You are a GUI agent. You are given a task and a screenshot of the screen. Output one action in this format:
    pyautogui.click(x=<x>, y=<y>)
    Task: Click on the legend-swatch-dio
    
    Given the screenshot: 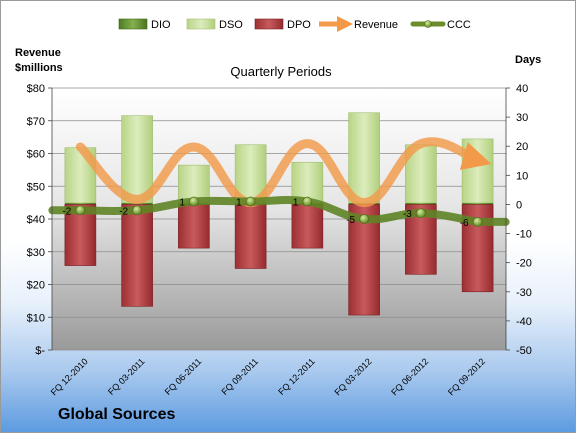 What is the action you would take?
    pyautogui.click(x=133, y=24)
    